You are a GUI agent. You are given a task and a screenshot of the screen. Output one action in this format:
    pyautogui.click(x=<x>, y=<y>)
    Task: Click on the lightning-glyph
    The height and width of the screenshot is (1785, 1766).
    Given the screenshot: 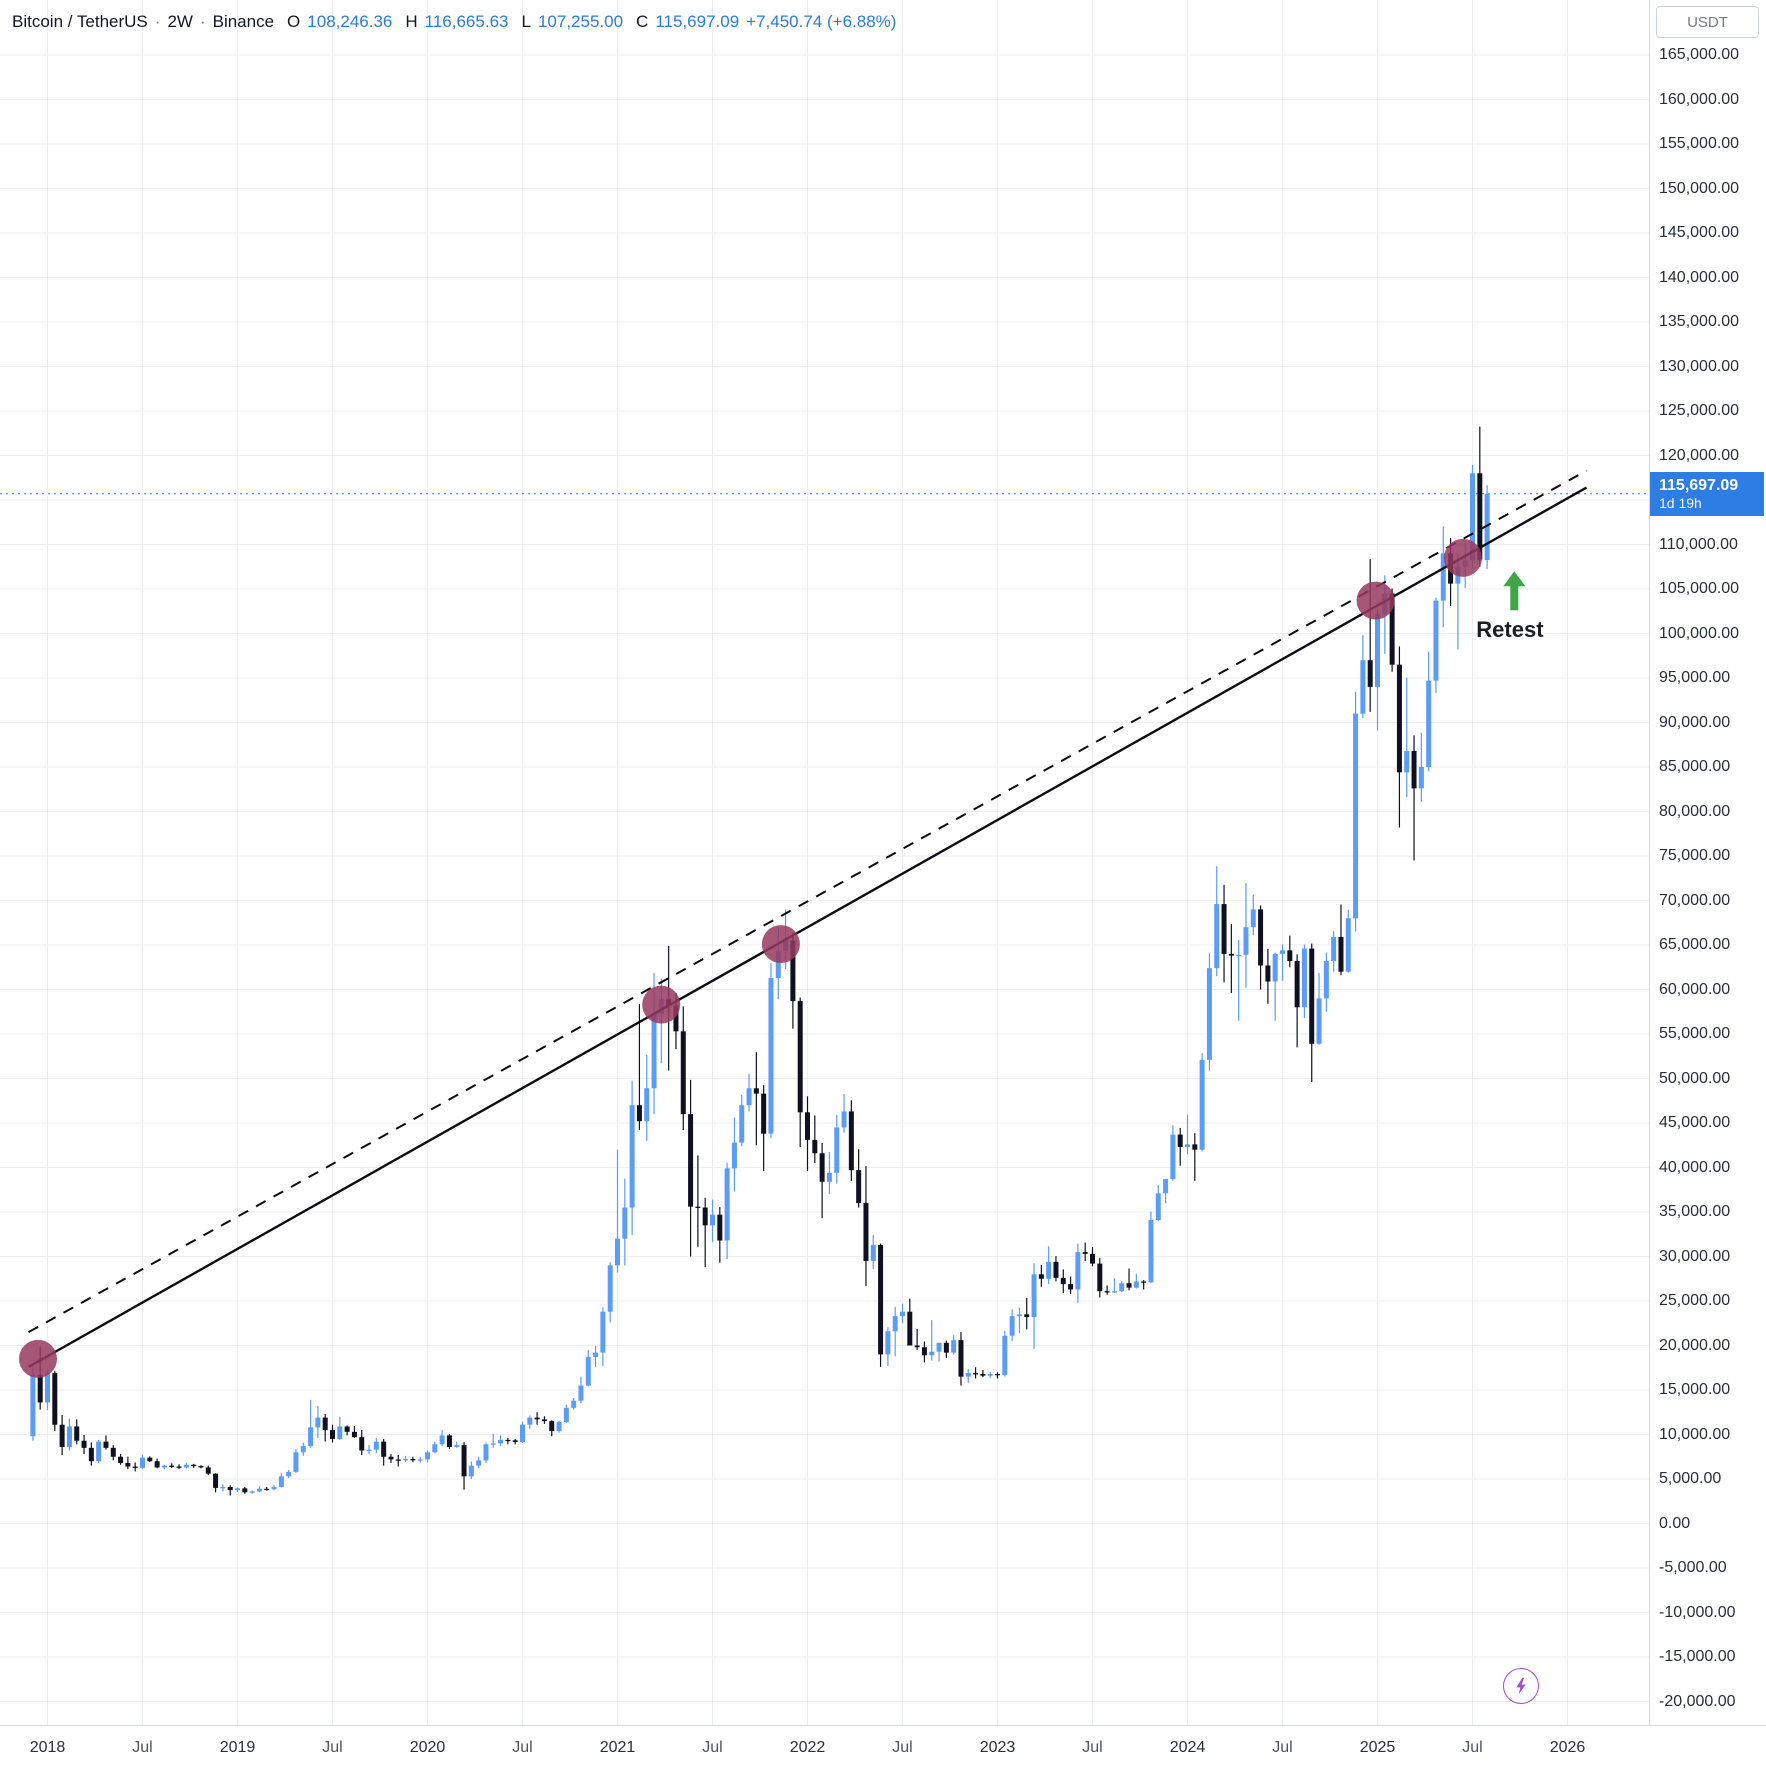 What is the action you would take?
    pyautogui.click(x=1521, y=1686)
    